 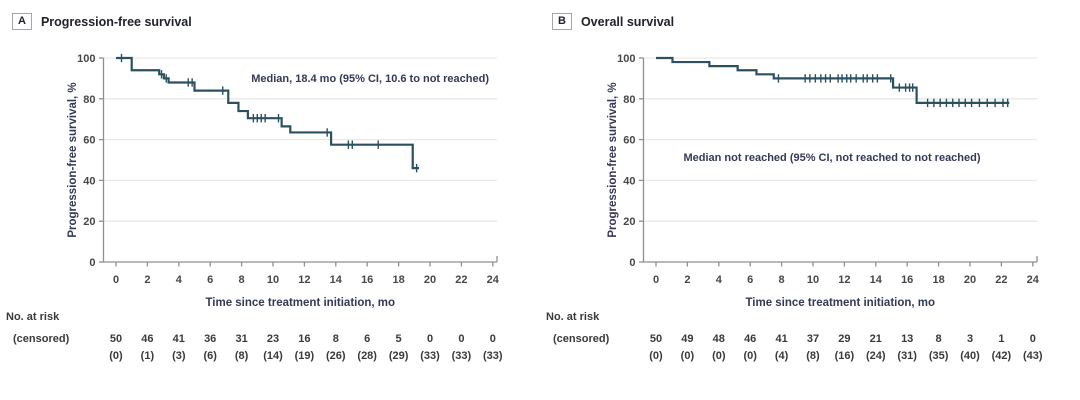 What do you see at coordinates (970, 356) in the screenshot?
I see `censored-value: (40)` at bounding box center [970, 356].